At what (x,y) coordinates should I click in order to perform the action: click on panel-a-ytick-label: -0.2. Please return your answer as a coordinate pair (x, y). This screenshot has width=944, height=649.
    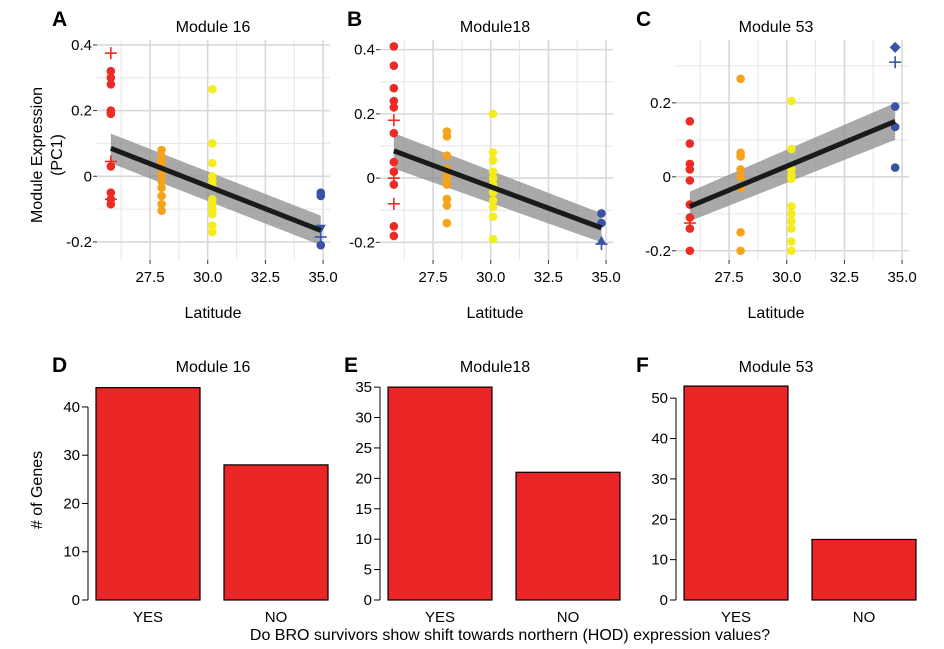
    Looking at the image, I should click on (79, 242).